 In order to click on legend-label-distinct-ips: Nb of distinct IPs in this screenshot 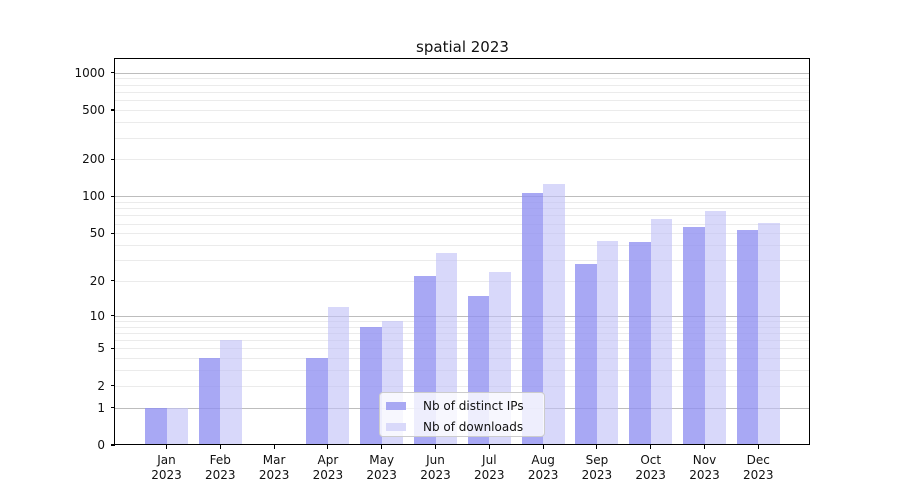, I will do `click(473, 405)`.